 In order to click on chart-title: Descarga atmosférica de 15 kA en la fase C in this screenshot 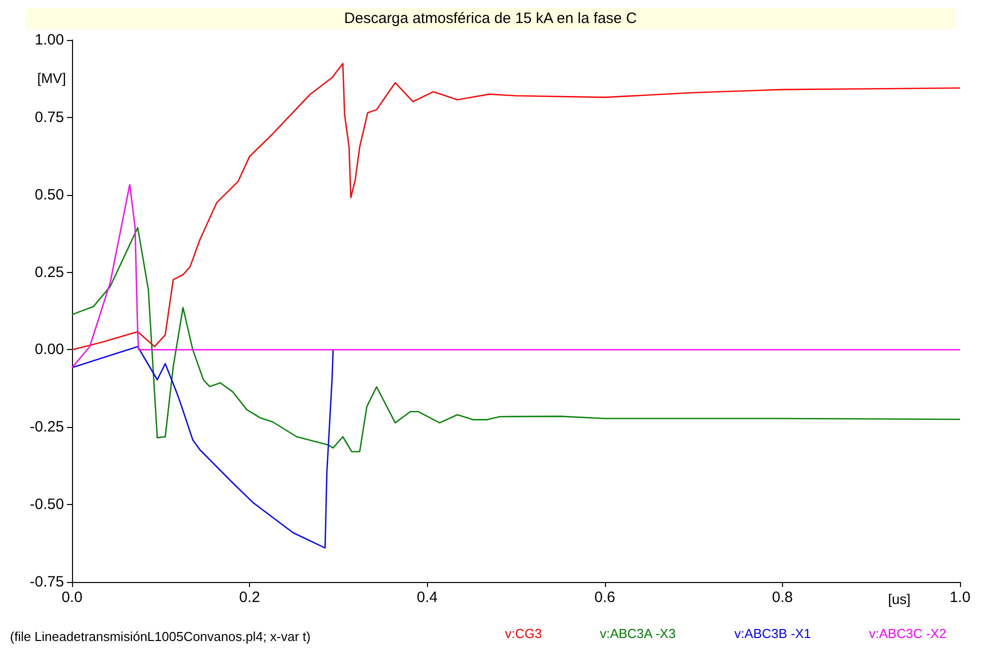, I will do `click(490, 18)`.